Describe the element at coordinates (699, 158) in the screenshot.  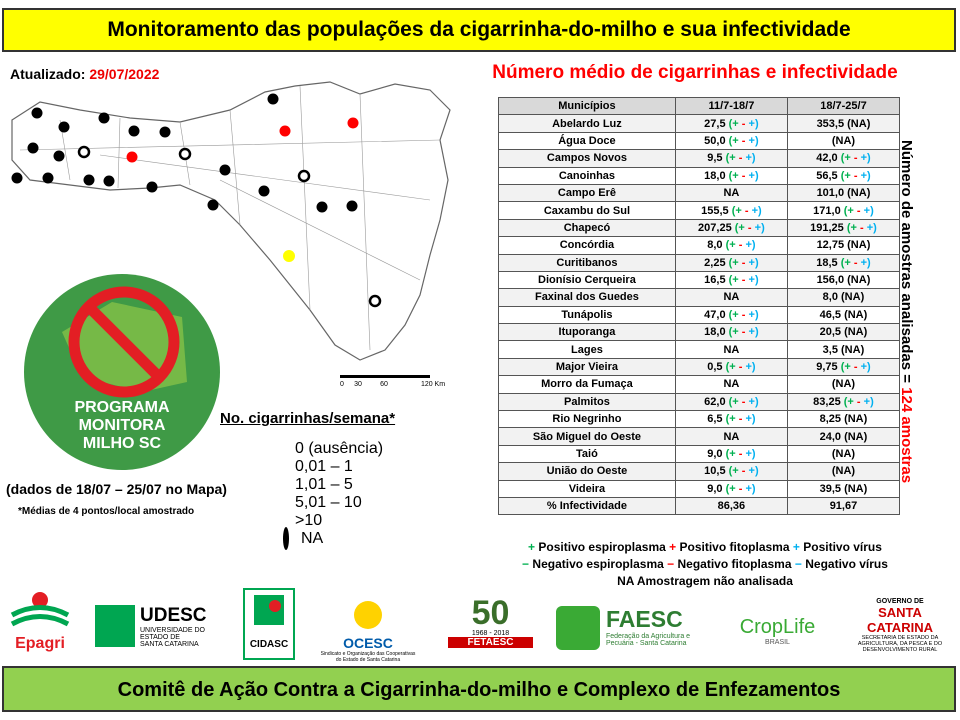
I see `table-row: Campos Novos 9,5 (+ - +) 42,0 (+ - +)` at that location.